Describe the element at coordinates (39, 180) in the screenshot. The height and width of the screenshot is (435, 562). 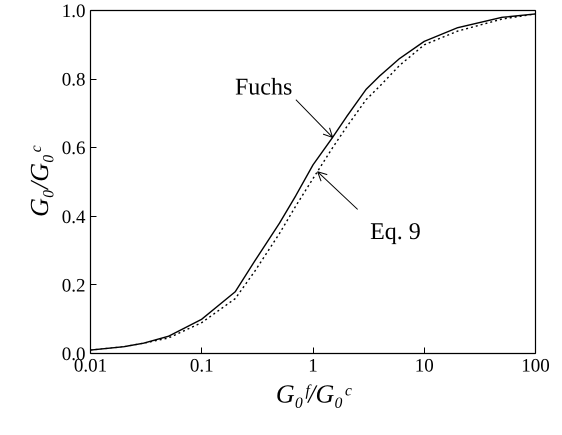
I see `y-axis-title: G₀/G₀ᶜ` at that location.